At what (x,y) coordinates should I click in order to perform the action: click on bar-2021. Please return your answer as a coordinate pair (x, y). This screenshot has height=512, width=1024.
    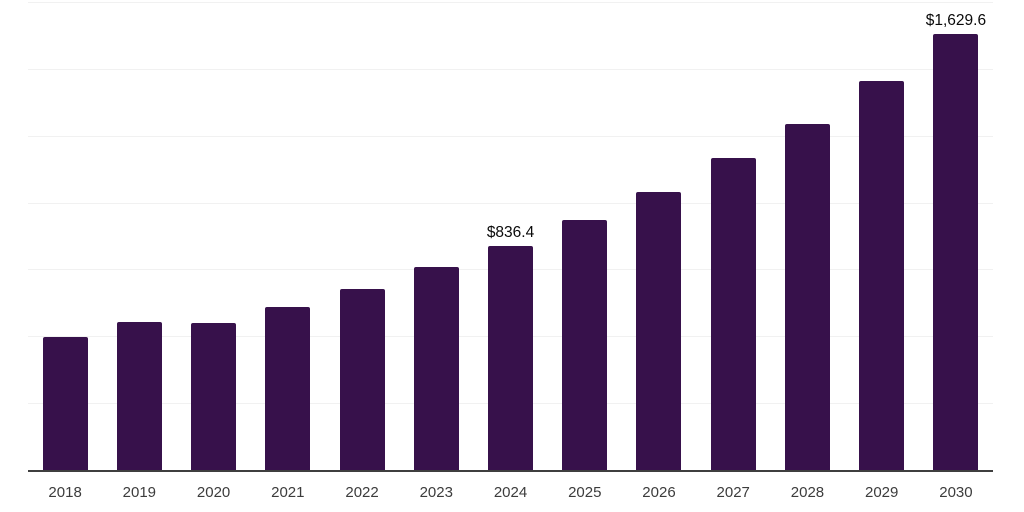
    Looking at the image, I should click on (288, 388).